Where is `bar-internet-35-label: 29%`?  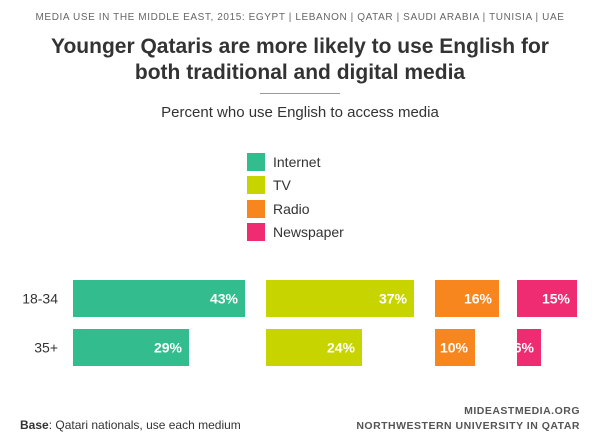
bar-internet-35-label: 29% is located at coordinates (168, 348).